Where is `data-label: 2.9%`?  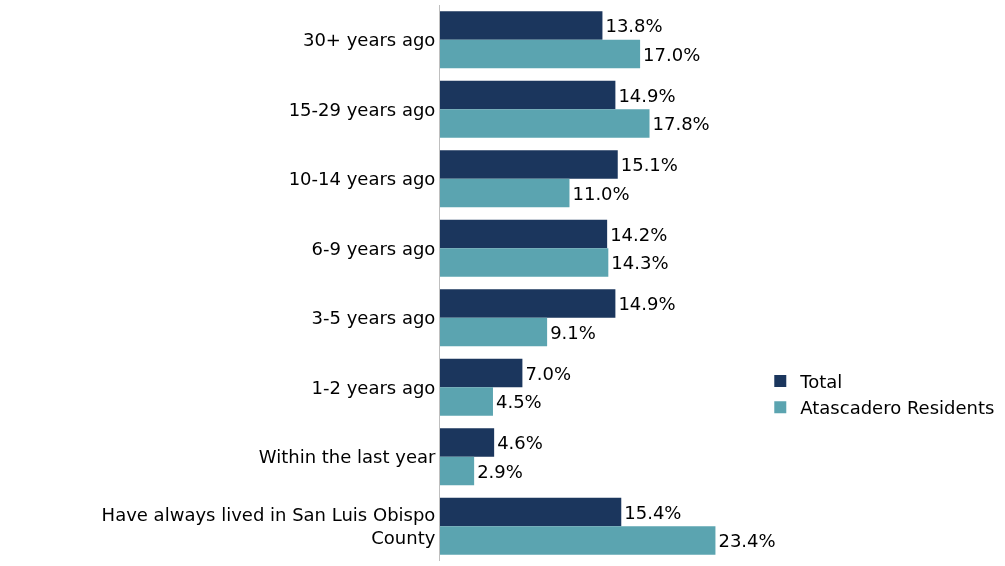 data-label: 2.9% is located at coordinates (500, 471).